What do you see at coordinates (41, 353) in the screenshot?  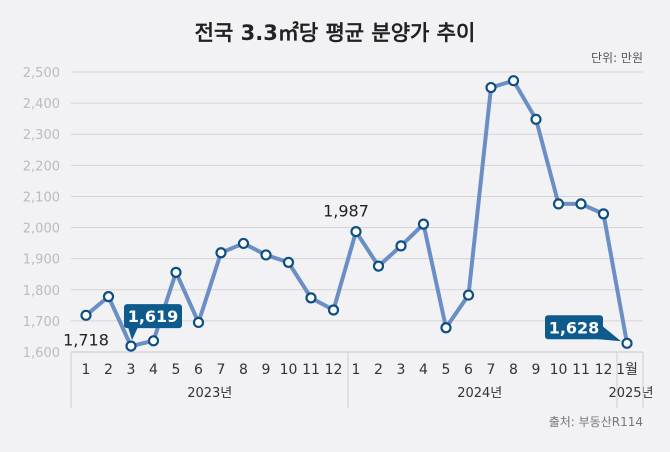 I see `y-tick-label: 1,600` at bounding box center [41, 353].